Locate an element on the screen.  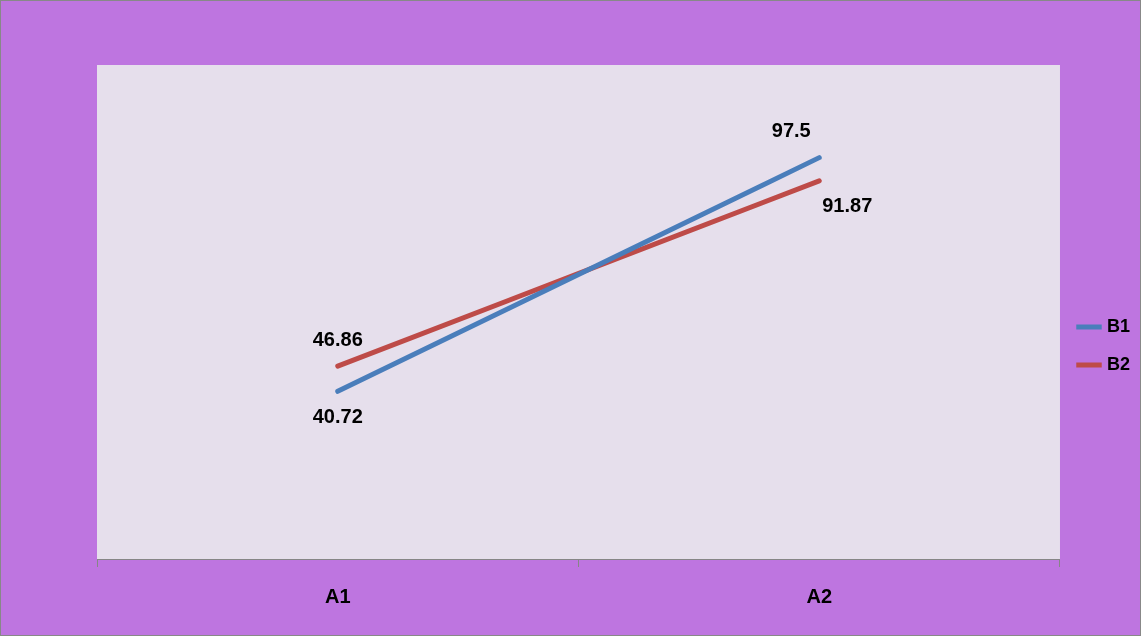
data-label: 97.5 is located at coordinates (791, 130).